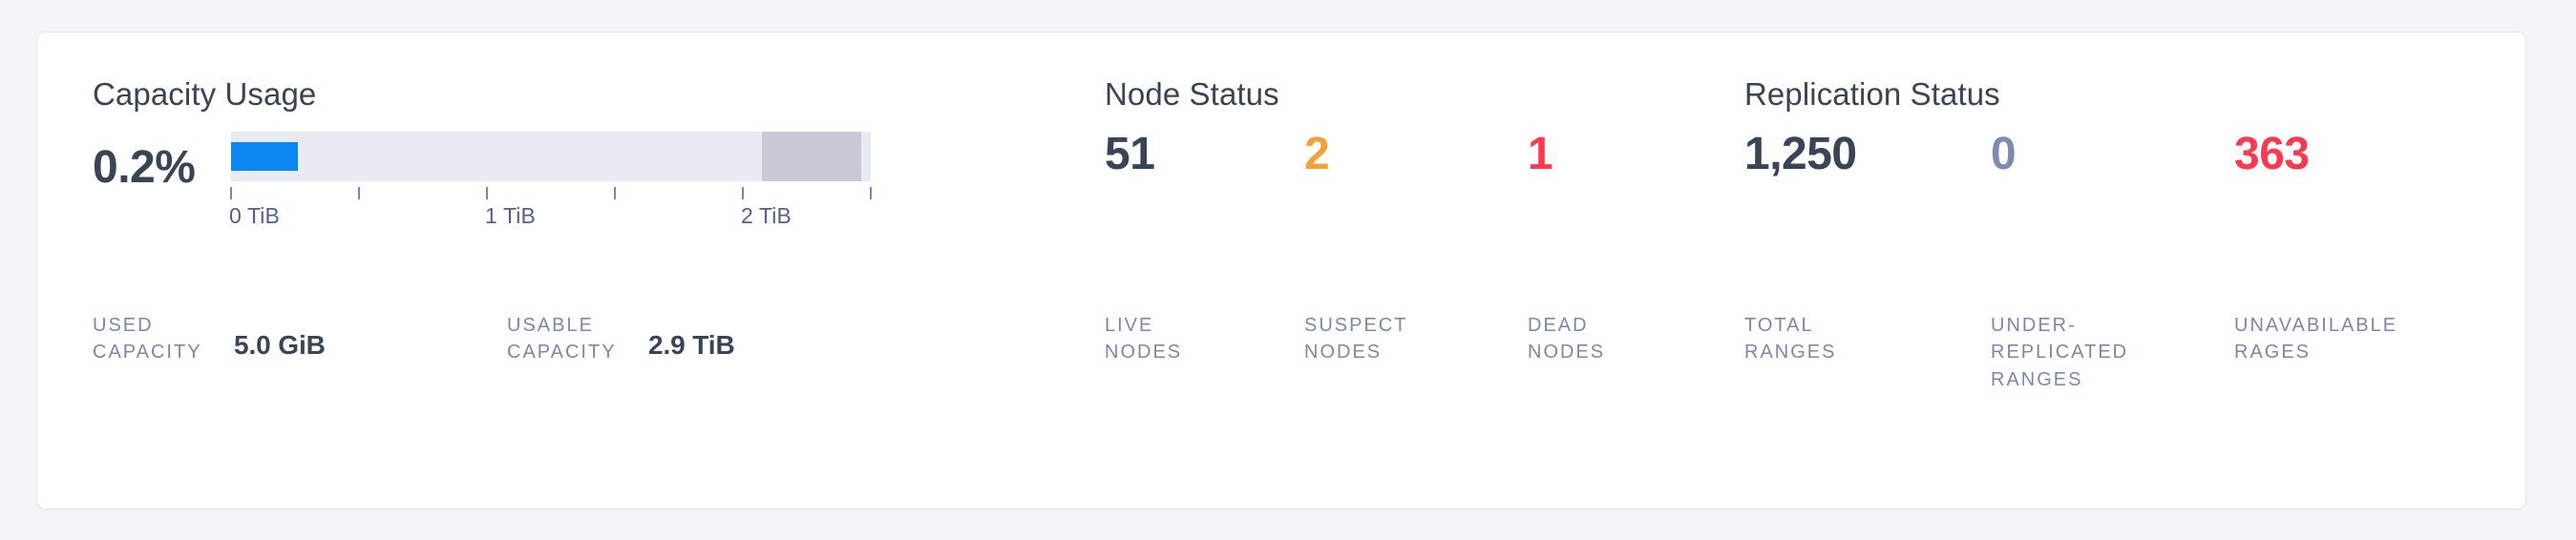 The width and height of the screenshot is (2576, 540). I want to click on stat-under-replicated-ranges-label: Under- Replicated Ranges, so click(2060, 352).